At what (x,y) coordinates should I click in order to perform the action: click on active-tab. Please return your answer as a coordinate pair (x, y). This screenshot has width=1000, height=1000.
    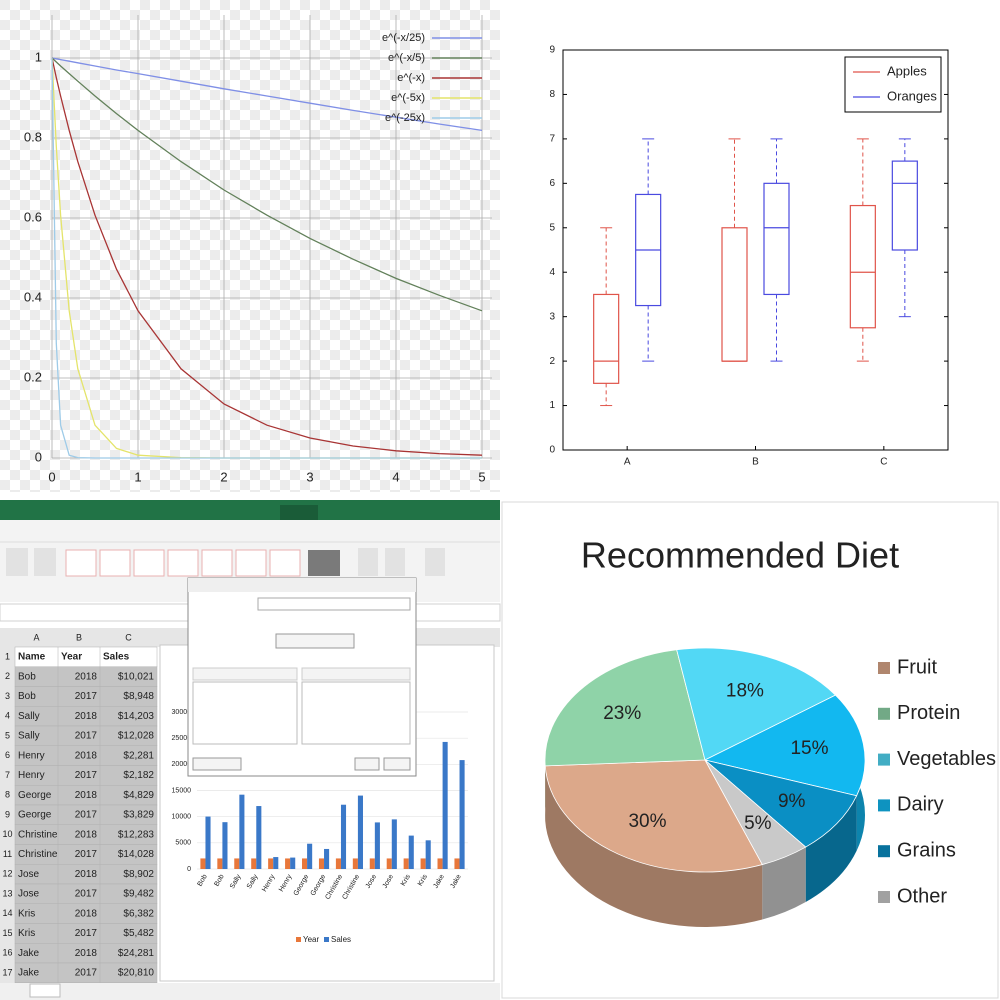
    Looking at the image, I should click on (299, 512).